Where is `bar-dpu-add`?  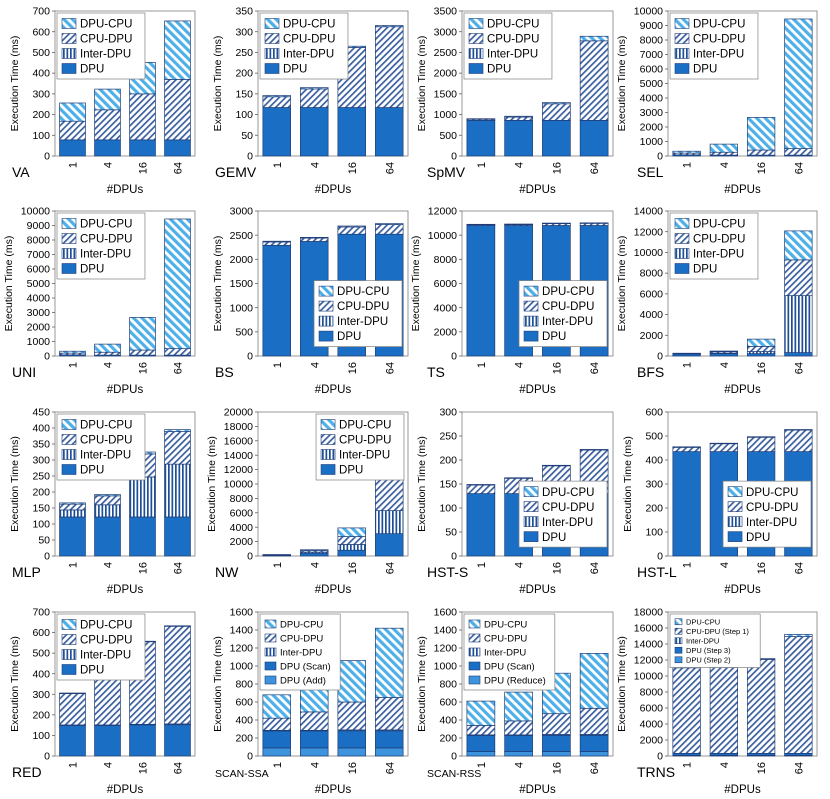 bar-dpu-add is located at coordinates (389, 752).